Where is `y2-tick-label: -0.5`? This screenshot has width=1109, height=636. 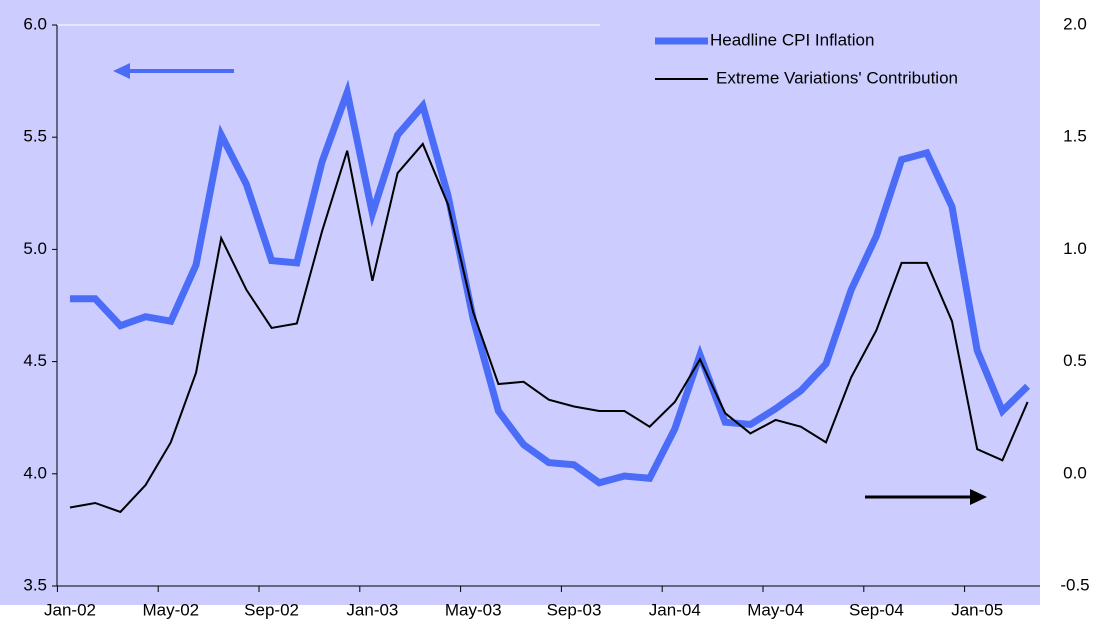
y2-tick-label: -0.5 is located at coordinates (1074, 584).